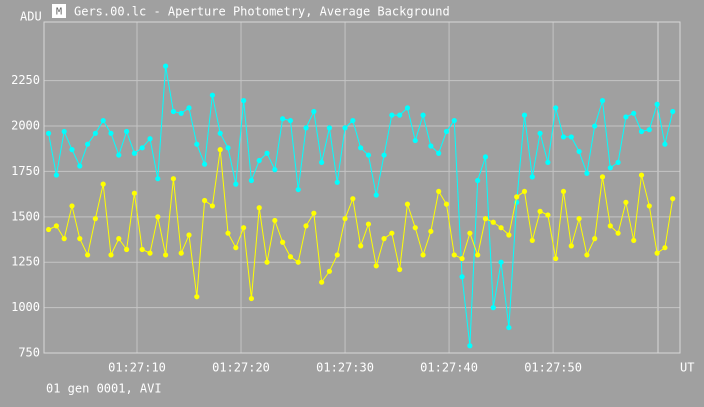 The width and height of the screenshot is (704, 407). I want to click on y-tick-label: 2250, so click(25, 80).